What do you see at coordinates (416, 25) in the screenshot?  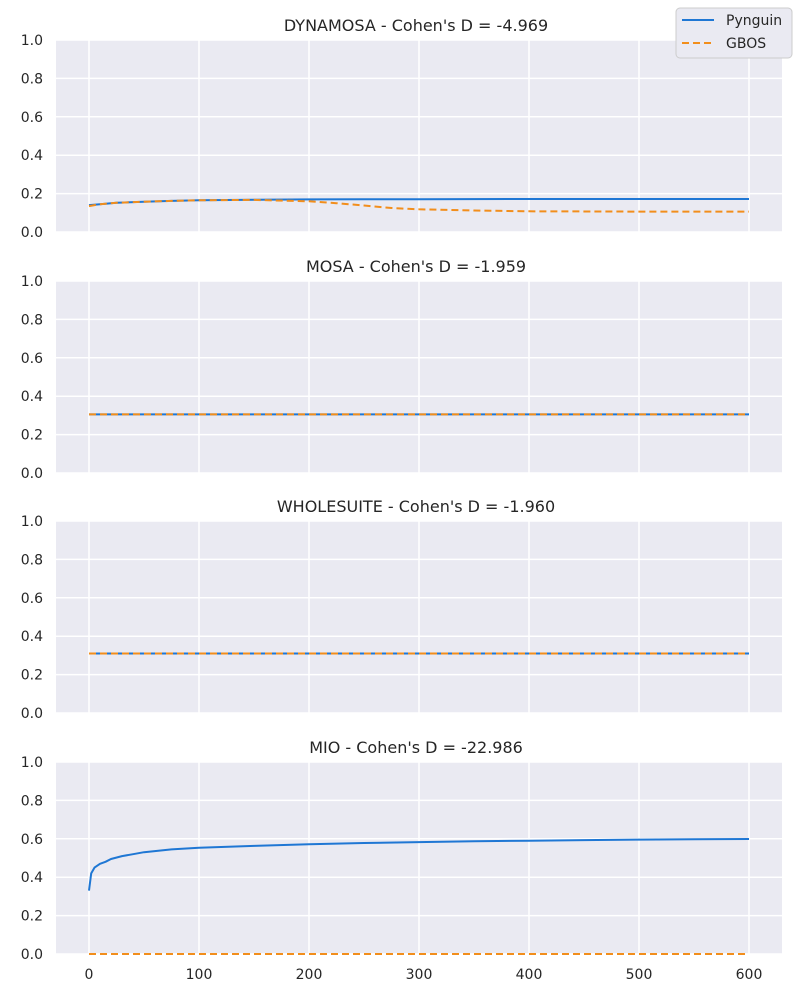 I see `subplot-title: DYNAMOSA - Cohen's D = -4.969` at bounding box center [416, 25].